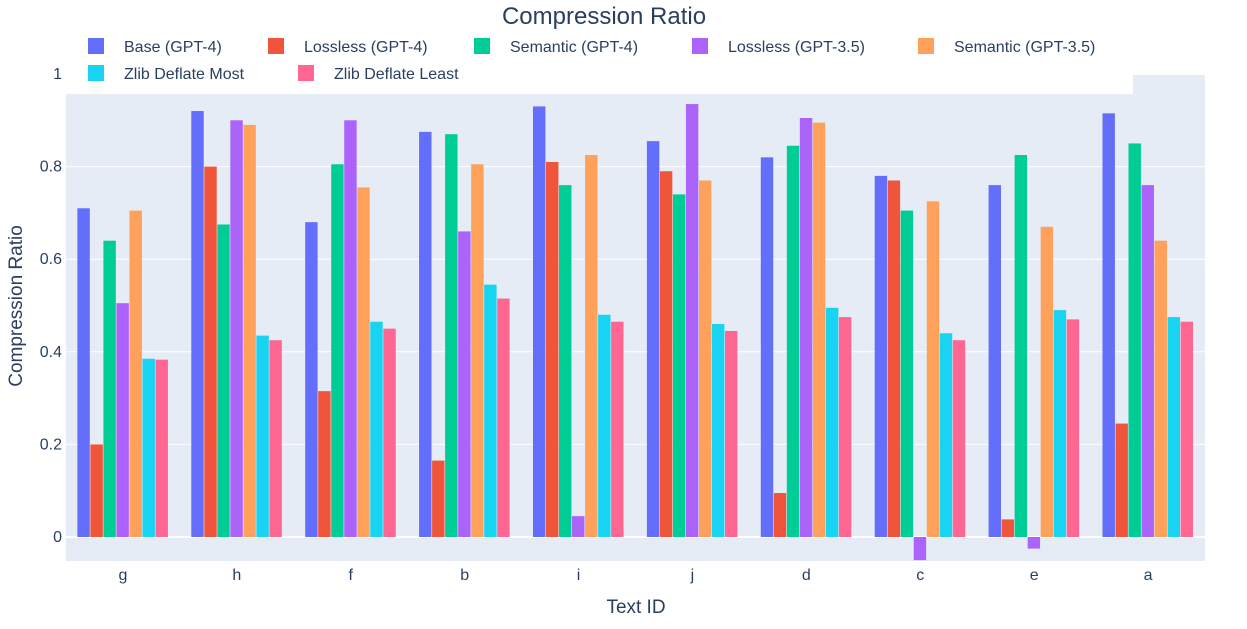 This screenshot has height=629, width=1247. Describe the element at coordinates (51, 444) in the screenshot. I see `y-tick-label: 0.2` at that location.